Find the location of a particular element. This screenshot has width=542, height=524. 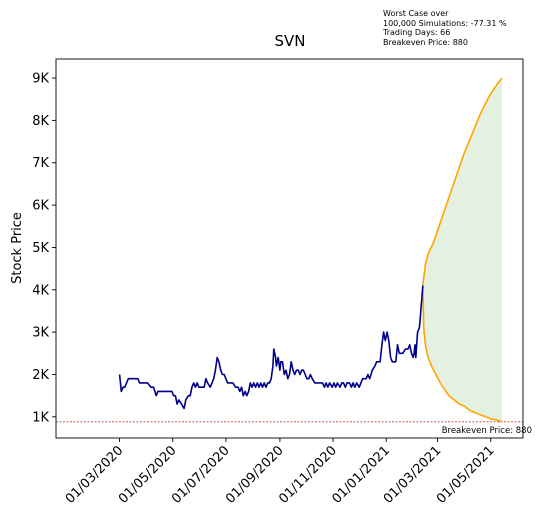

history-line is located at coordinates (271, 347).